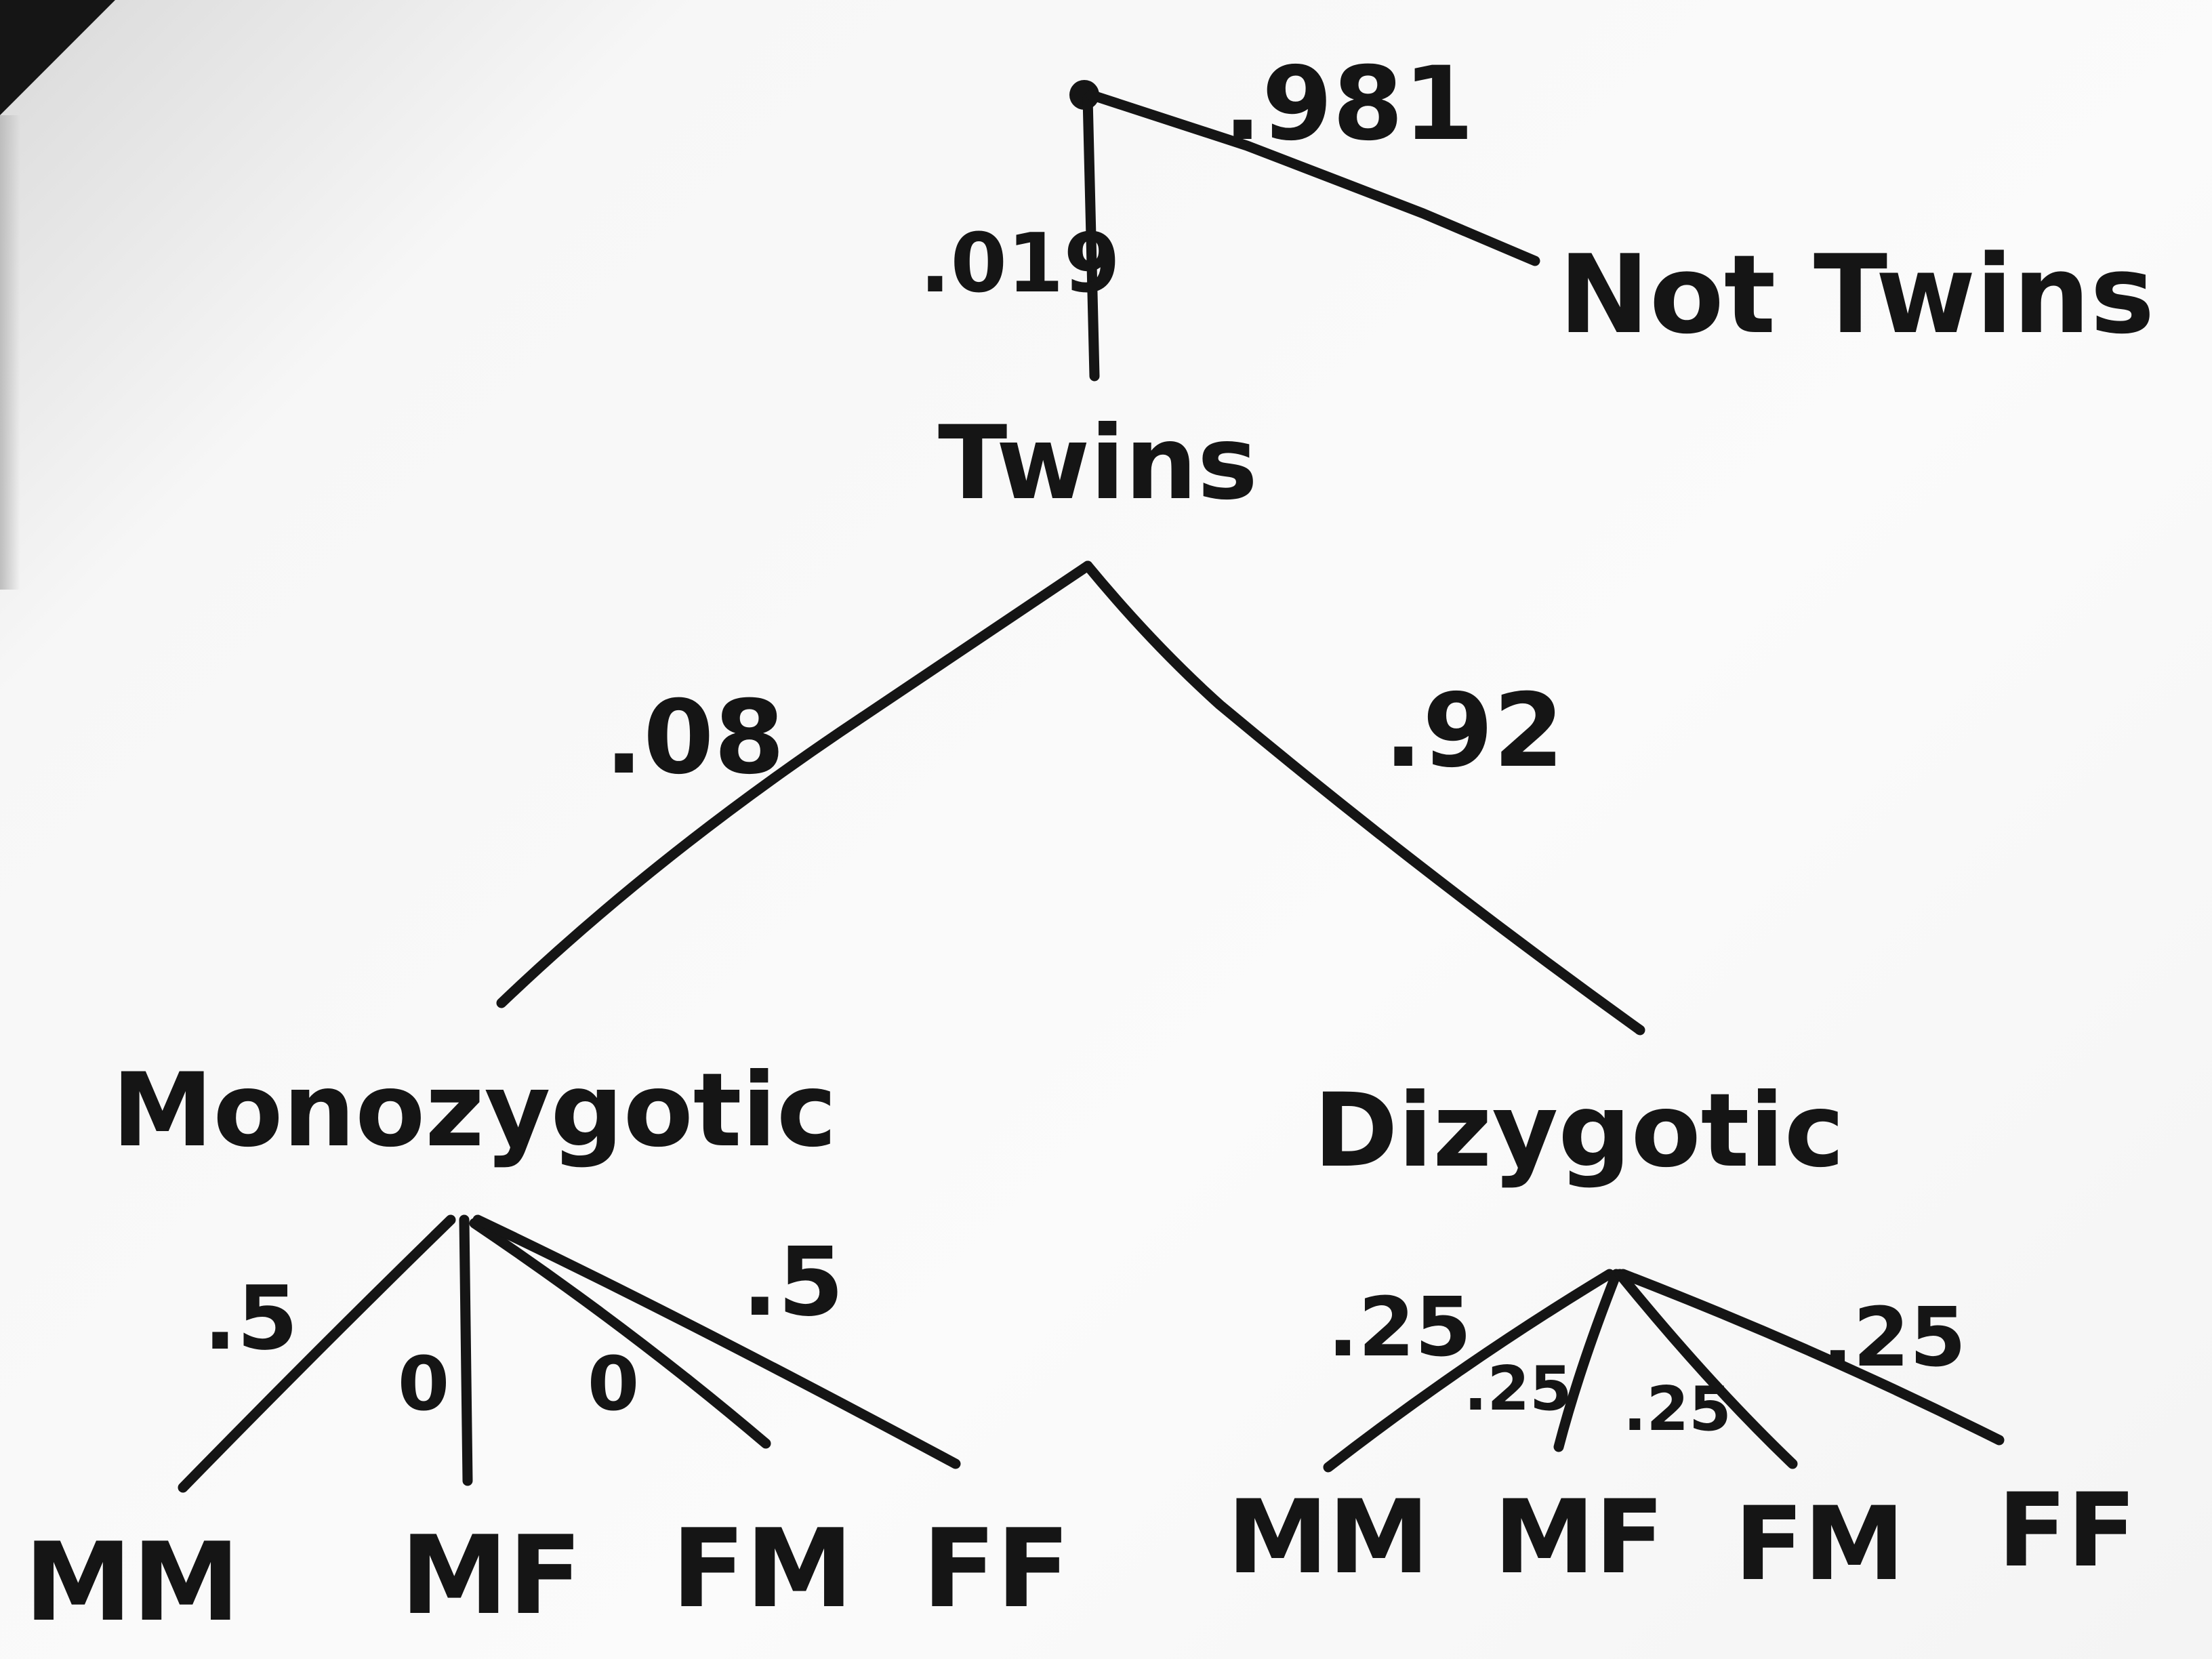 The height and width of the screenshot is (1659, 2212). What do you see at coordinates (1091, 237) in the screenshot?
I see `edge-root-twins` at bounding box center [1091, 237].